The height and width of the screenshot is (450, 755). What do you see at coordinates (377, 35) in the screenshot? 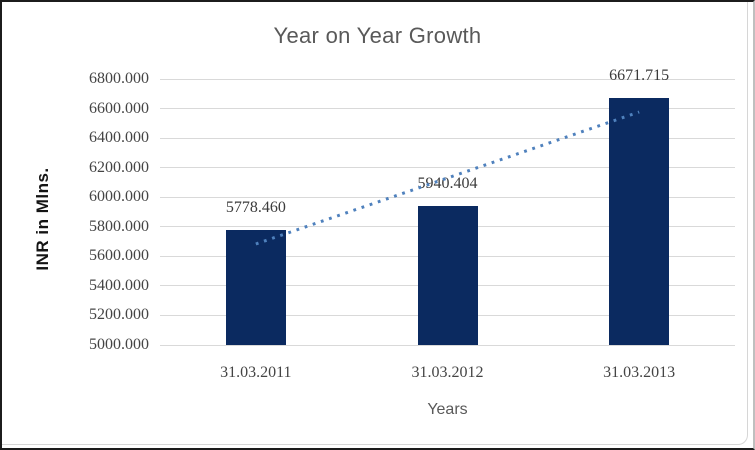
I see `chart-title: Year on Year Growth` at bounding box center [377, 35].